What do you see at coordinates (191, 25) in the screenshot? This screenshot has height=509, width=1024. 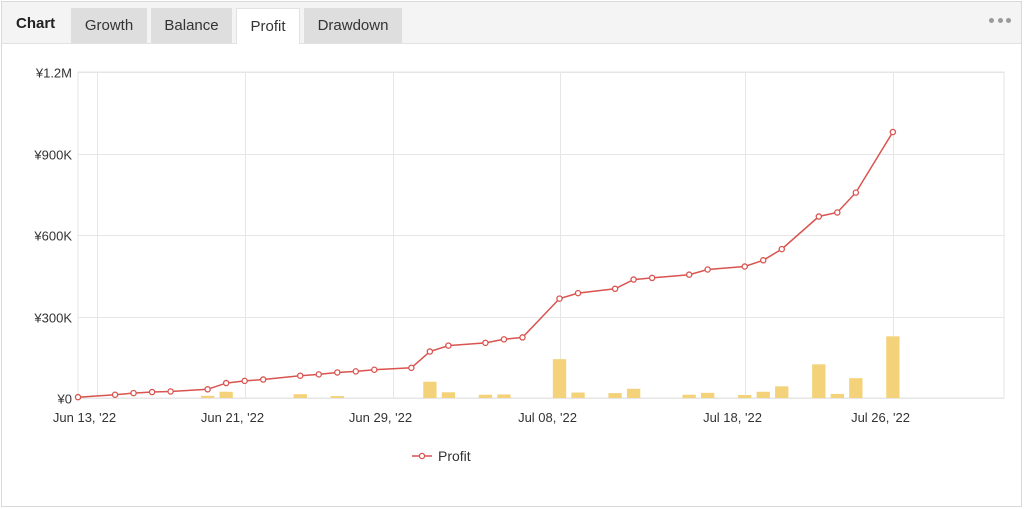 I see `tab-balance: Balance` at bounding box center [191, 25].